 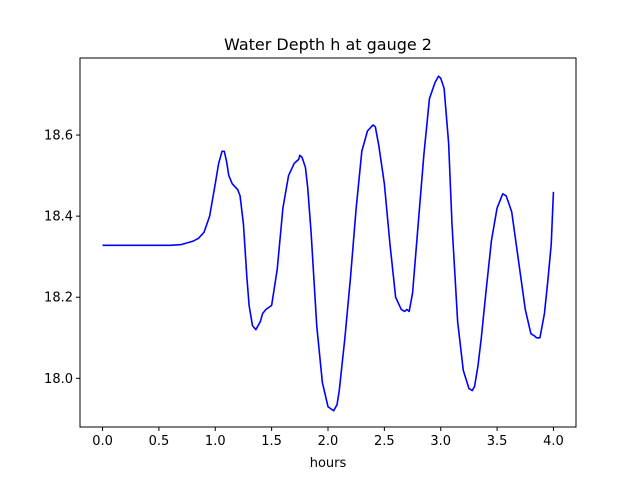 What do you see at coordinates (553, 441) in the screenshot?
I see `x-tick-label: 4.0` at bounding box center [553, 441].